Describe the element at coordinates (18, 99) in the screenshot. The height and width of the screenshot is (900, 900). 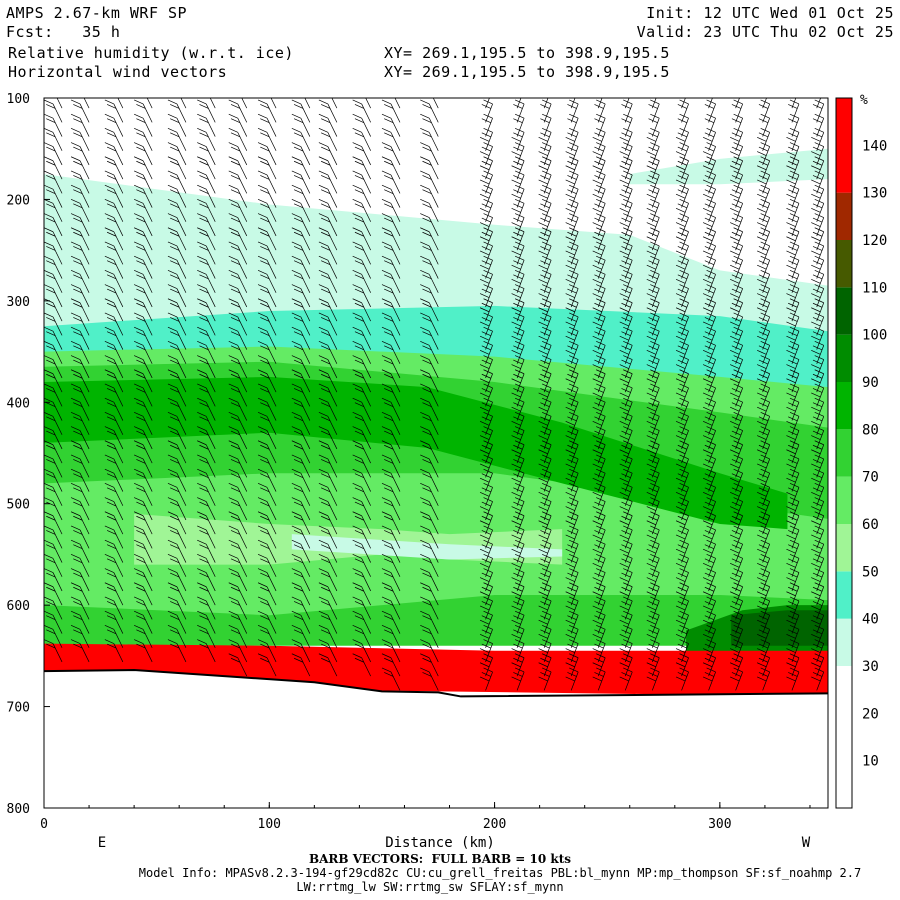
I see `y-tick-label: 100` at that location.